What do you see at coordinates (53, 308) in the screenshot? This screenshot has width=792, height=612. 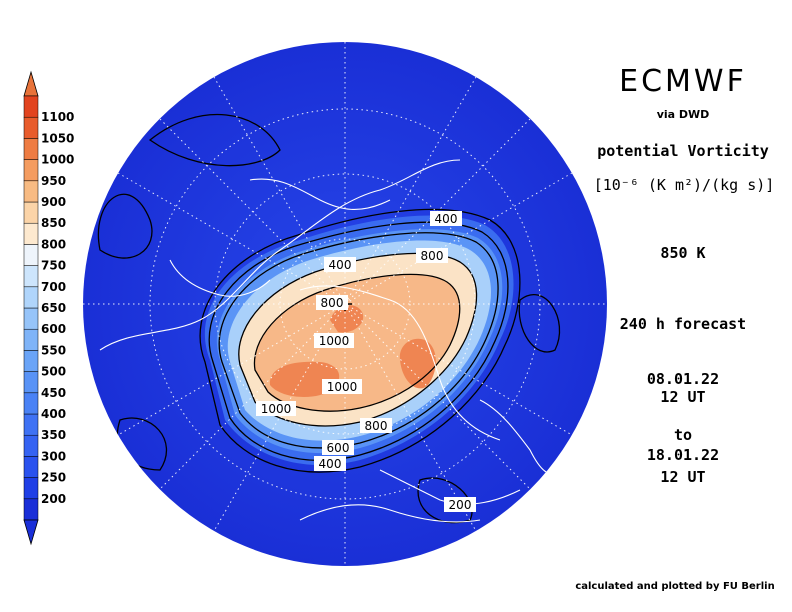 I see `colorbar-tick-label: 650` at bounding box center [53, 308].